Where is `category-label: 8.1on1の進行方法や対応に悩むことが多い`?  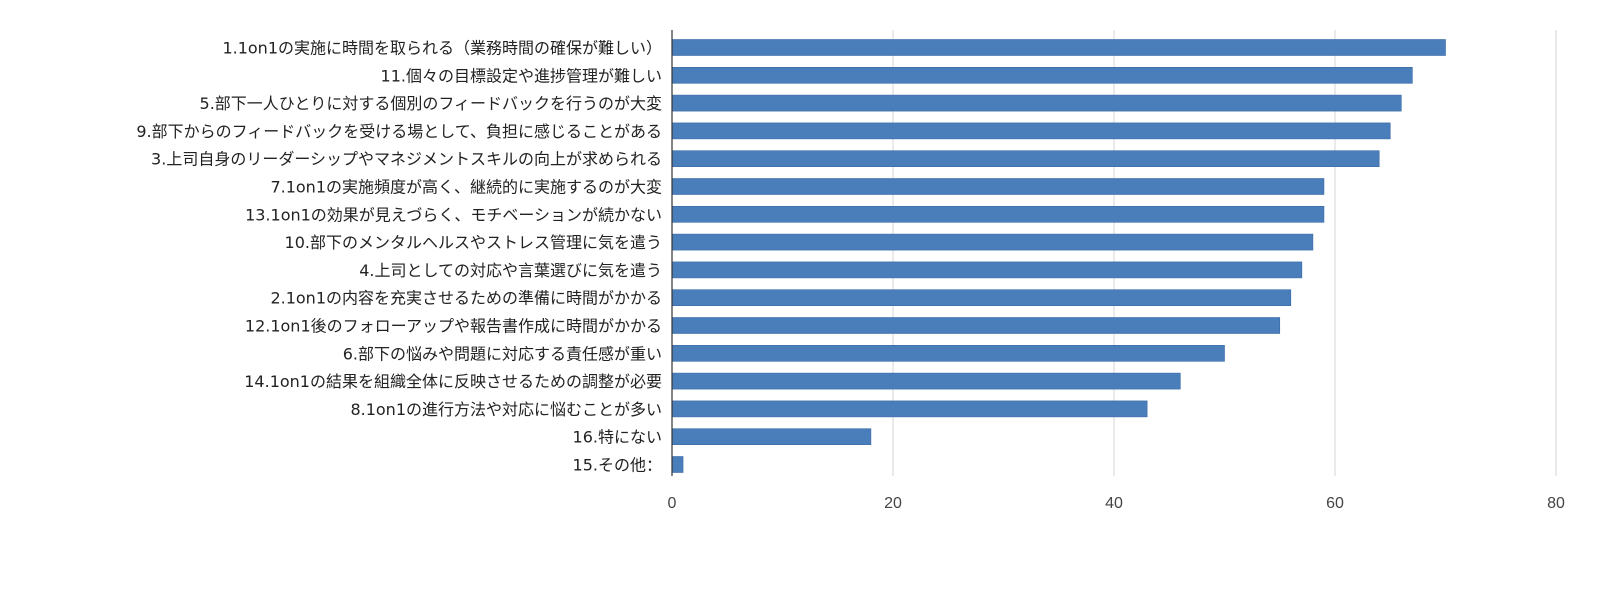 category-label: 8.1on1の進行方法や対応に悩むことが多い is located at coordinates (506, 409).